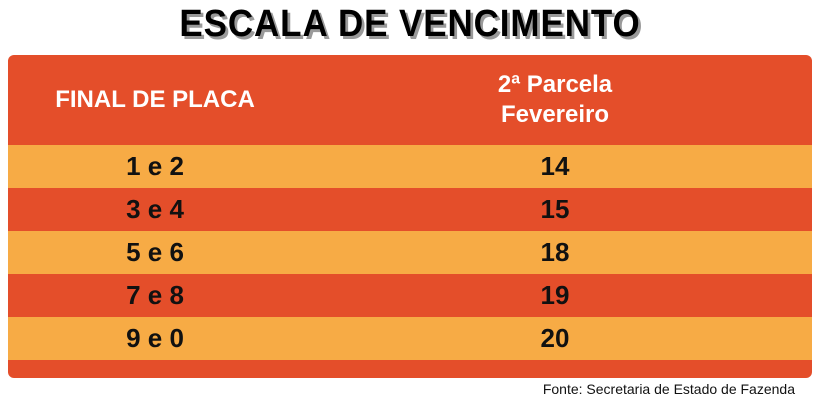 The image size is (820, 400). Describe the element at coordinates (155, 166) in the screenshot. I see `plate-ending: 1 e 2` at that location.